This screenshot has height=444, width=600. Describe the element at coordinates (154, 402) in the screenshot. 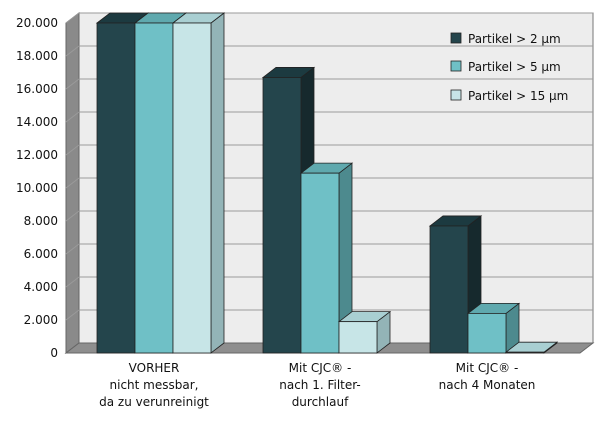

I see `x-tick-label-line: da zu verunreinigt` at that location.